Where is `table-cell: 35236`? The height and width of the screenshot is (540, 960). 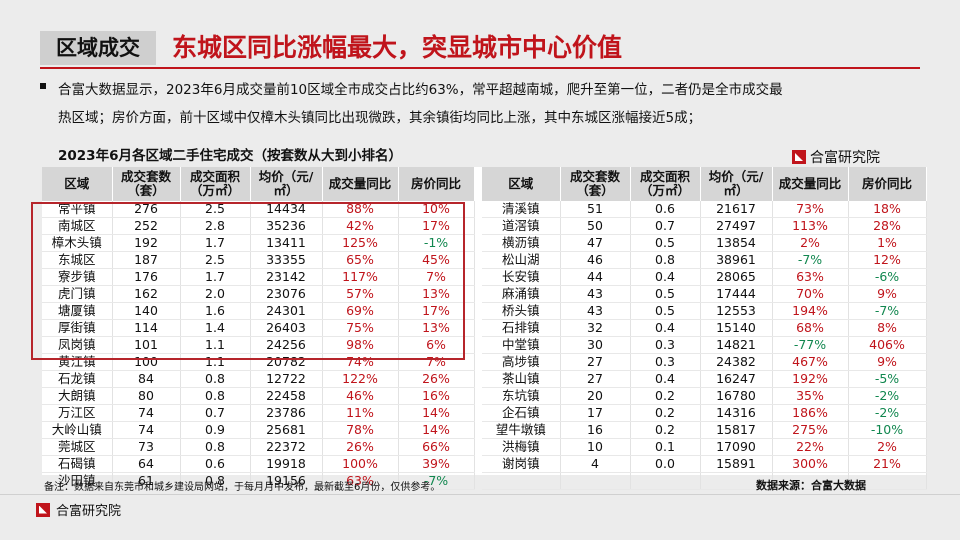
table-cell: 35236 is located at coordinates (286, 226).